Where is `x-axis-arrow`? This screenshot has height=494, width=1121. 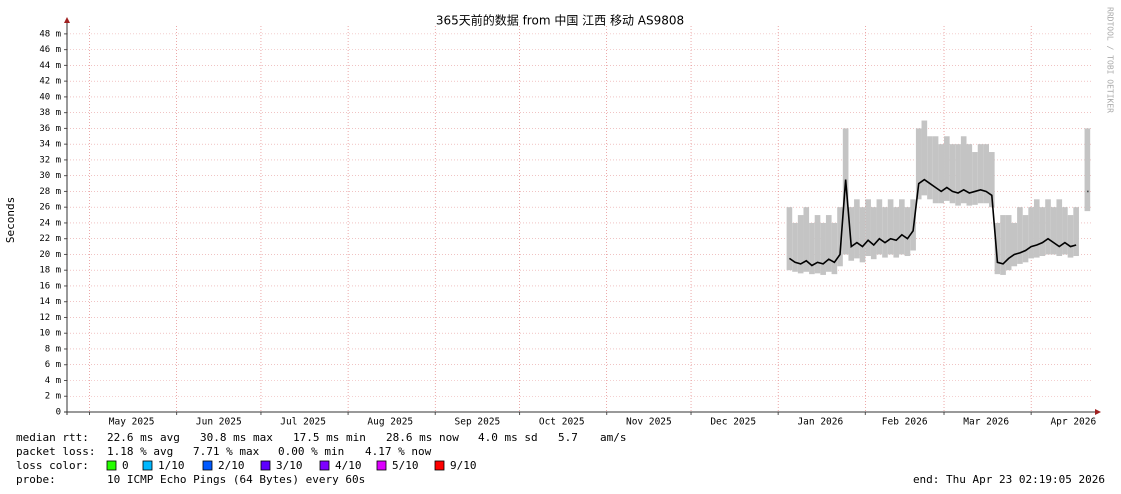 x-axis-arrow is located at coordinates (1098, 412).